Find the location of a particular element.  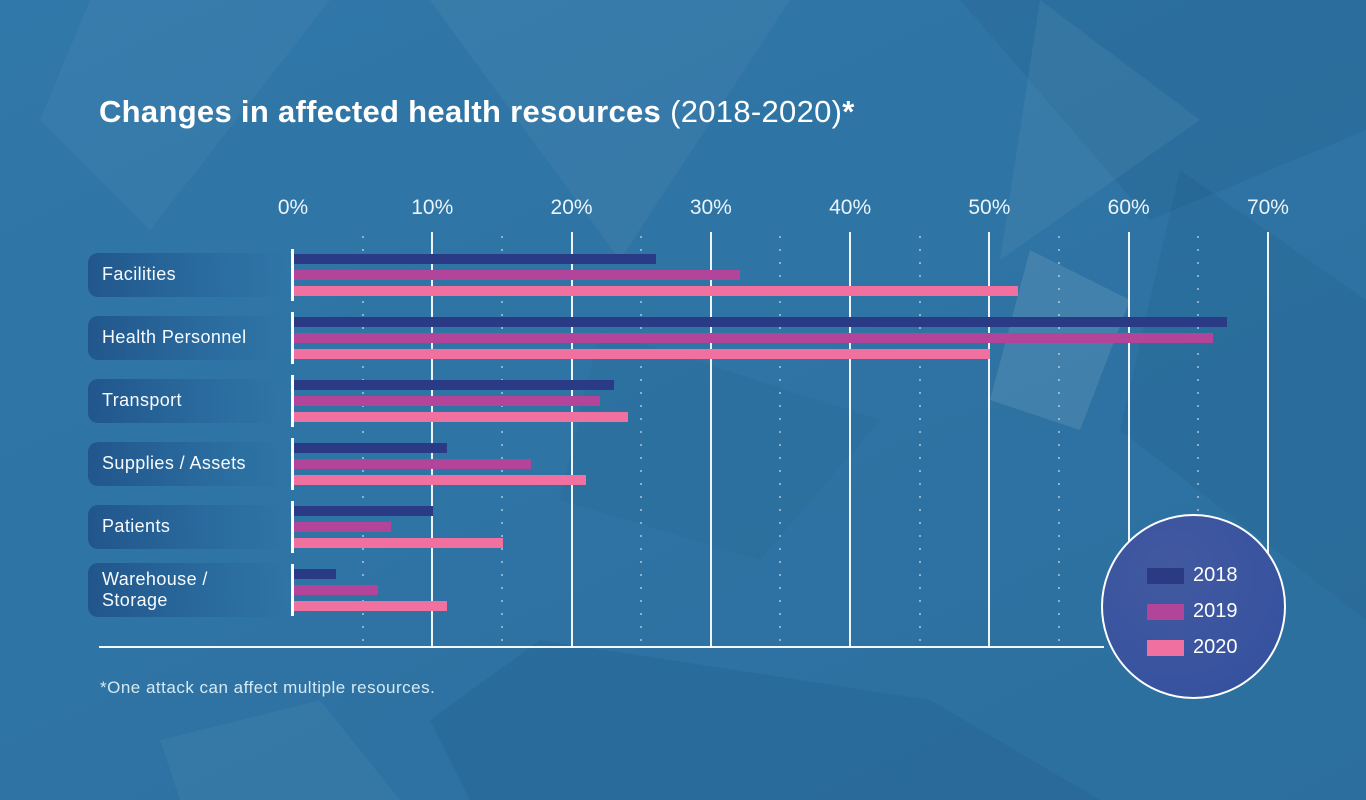

legend-label: 2020 is located at coordinates (1215, 647).